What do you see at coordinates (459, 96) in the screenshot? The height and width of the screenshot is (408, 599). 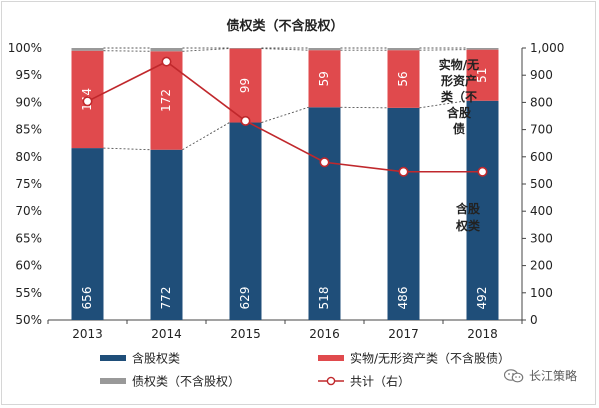 I see `annotation-real-asset-line: 类（不` at bounding box center [459, 96].